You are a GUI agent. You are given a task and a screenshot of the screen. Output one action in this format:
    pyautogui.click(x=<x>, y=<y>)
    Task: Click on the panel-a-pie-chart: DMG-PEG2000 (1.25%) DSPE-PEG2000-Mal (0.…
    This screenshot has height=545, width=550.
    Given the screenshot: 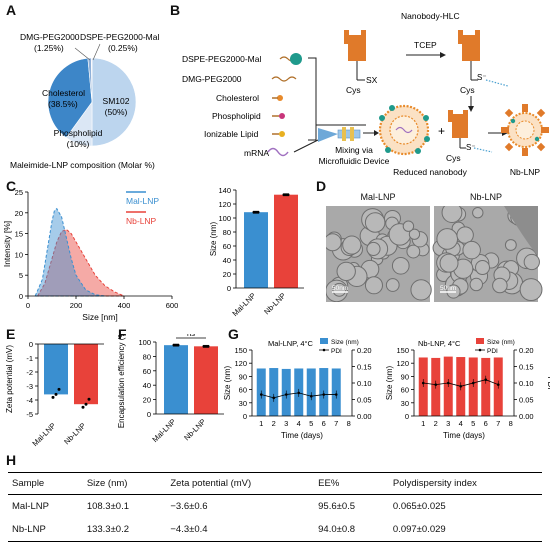 What is the action you would take?
    pyautogui.click(x=84, y=96)
    